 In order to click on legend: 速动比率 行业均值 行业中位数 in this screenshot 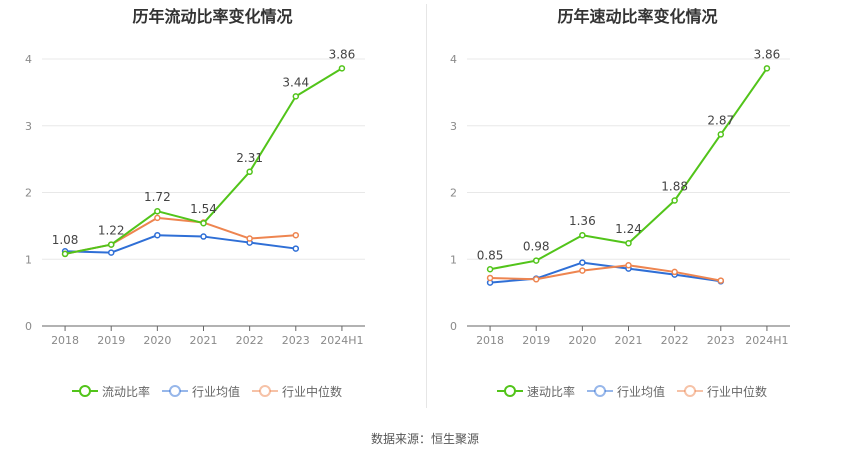, I will do `click(637, 391)`.